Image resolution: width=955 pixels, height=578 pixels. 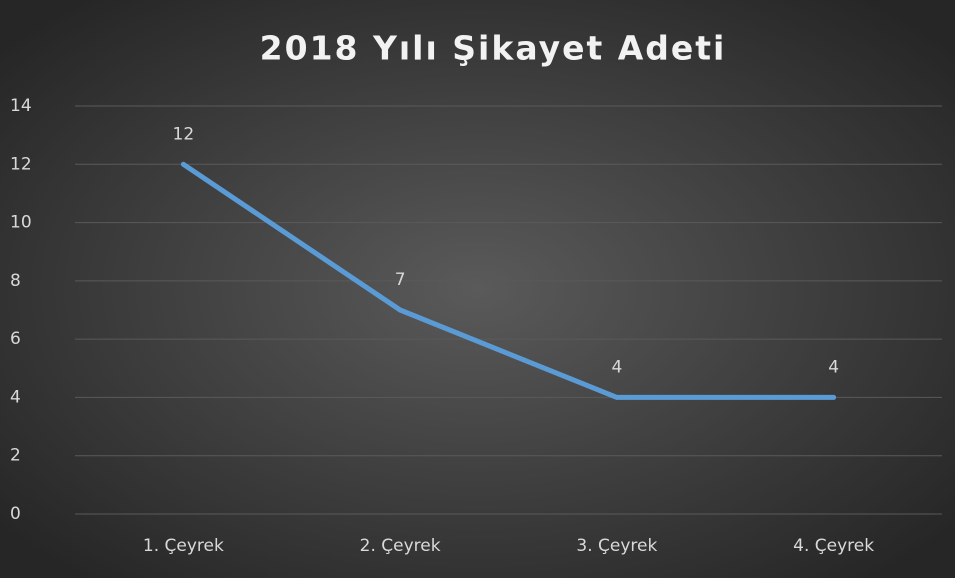 What do you see at coordinates (616, 546) in the screenshot?
I see `x-tick-label: 3. Çeyrek` at bounding box center [616, 546].